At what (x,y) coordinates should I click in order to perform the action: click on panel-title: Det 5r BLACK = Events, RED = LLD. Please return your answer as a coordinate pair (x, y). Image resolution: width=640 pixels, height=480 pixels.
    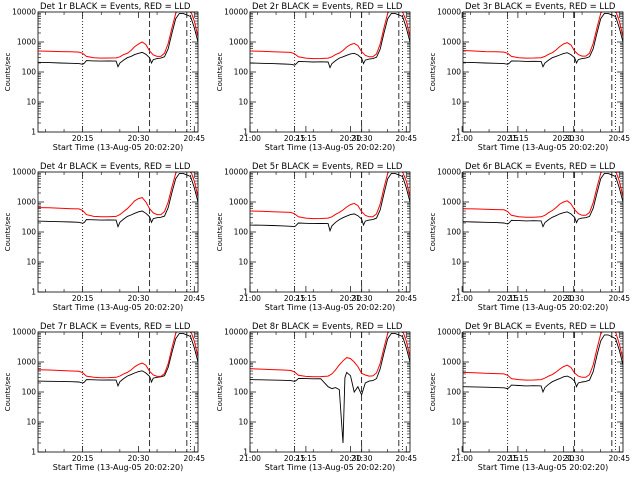
    Looking at the image, I should click on (327, 167).